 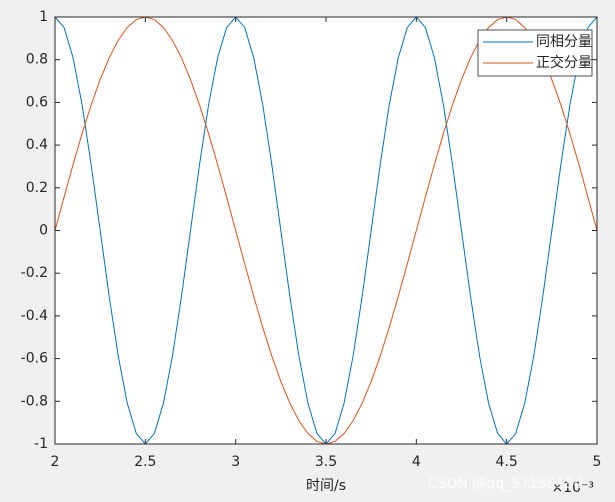 What do you see at coordinates (572, 488) in the screenshot?
I see `x-exponent-label: ×10⁻³` at bounding box center [572, 488].